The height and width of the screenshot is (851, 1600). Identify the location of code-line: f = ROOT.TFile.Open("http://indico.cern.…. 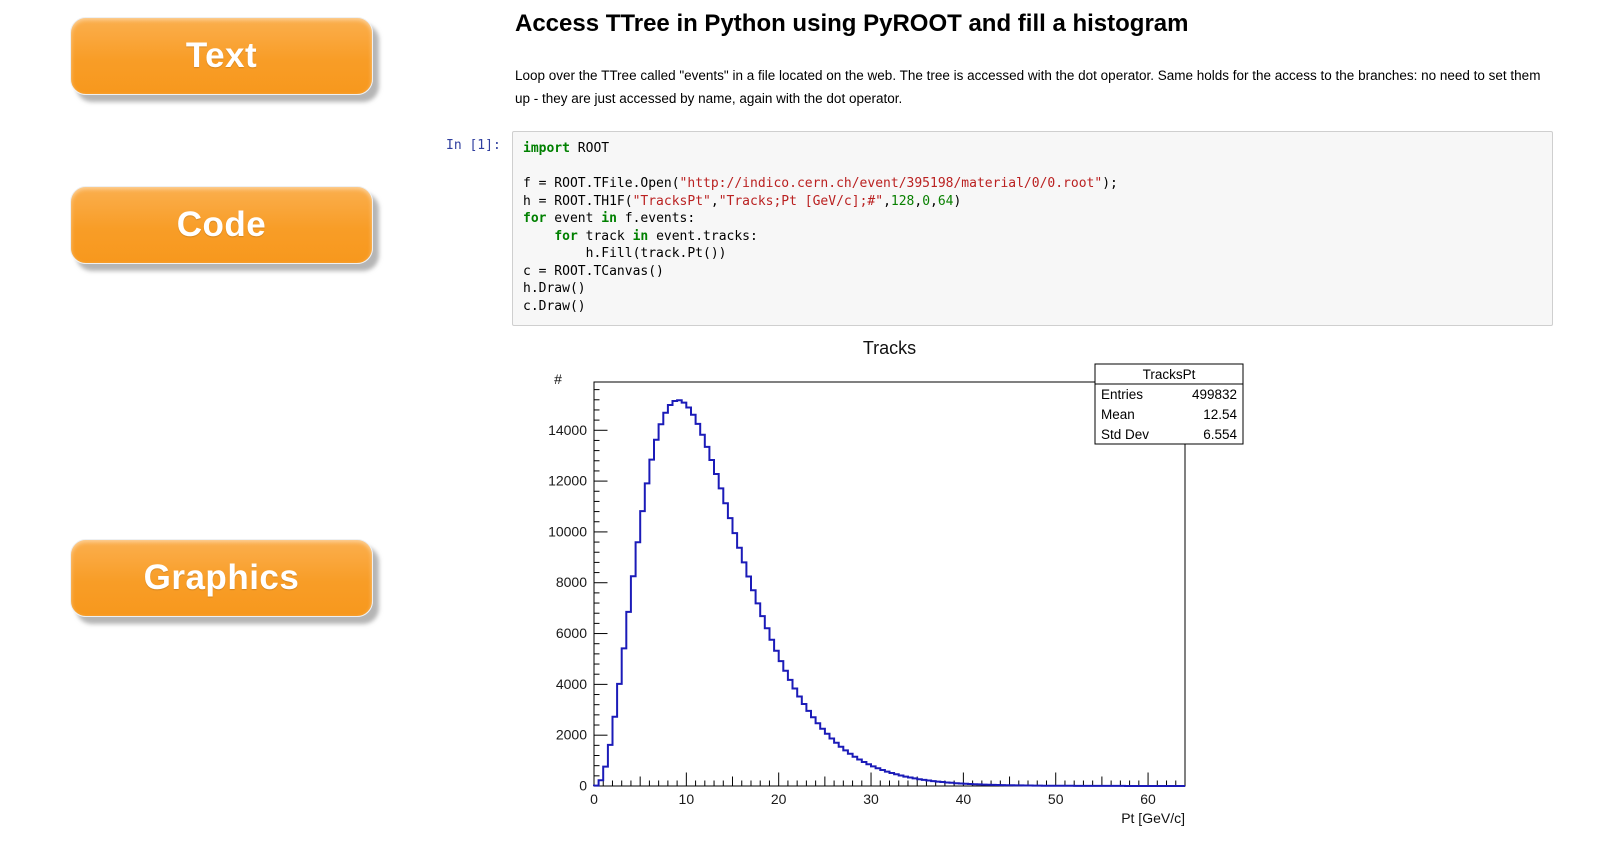
(820, 183).